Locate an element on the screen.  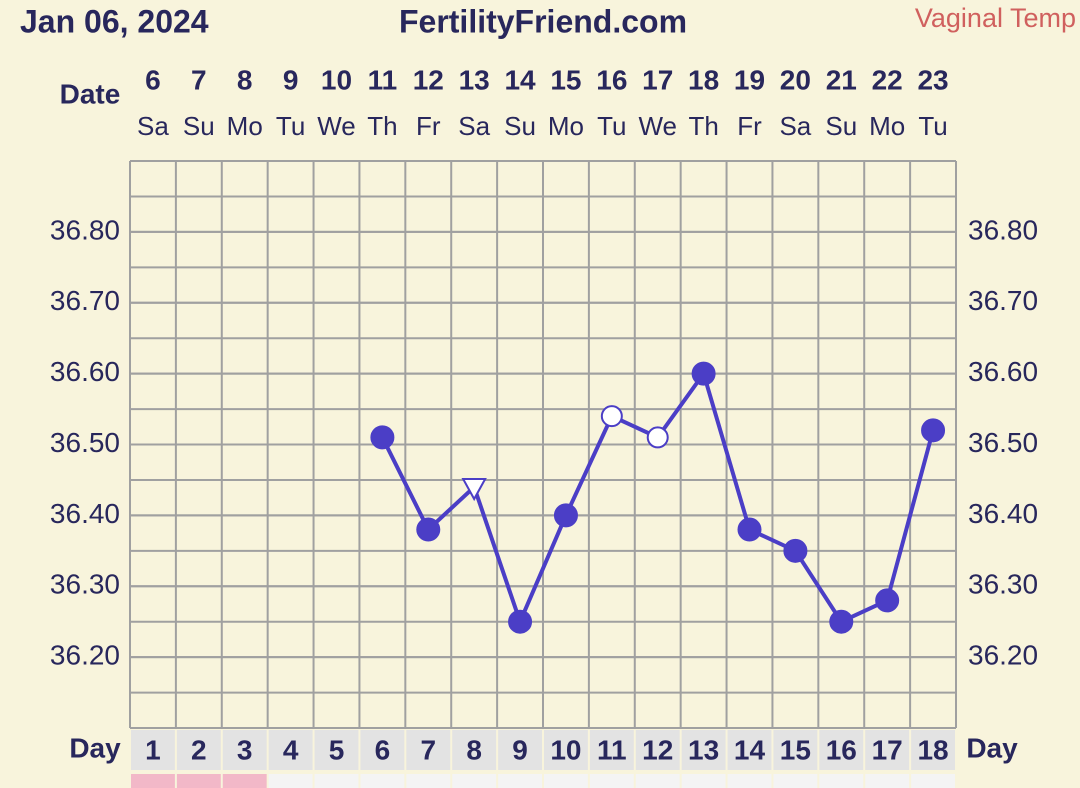
cycle-day: 6 is located at coordinates (383, 749).